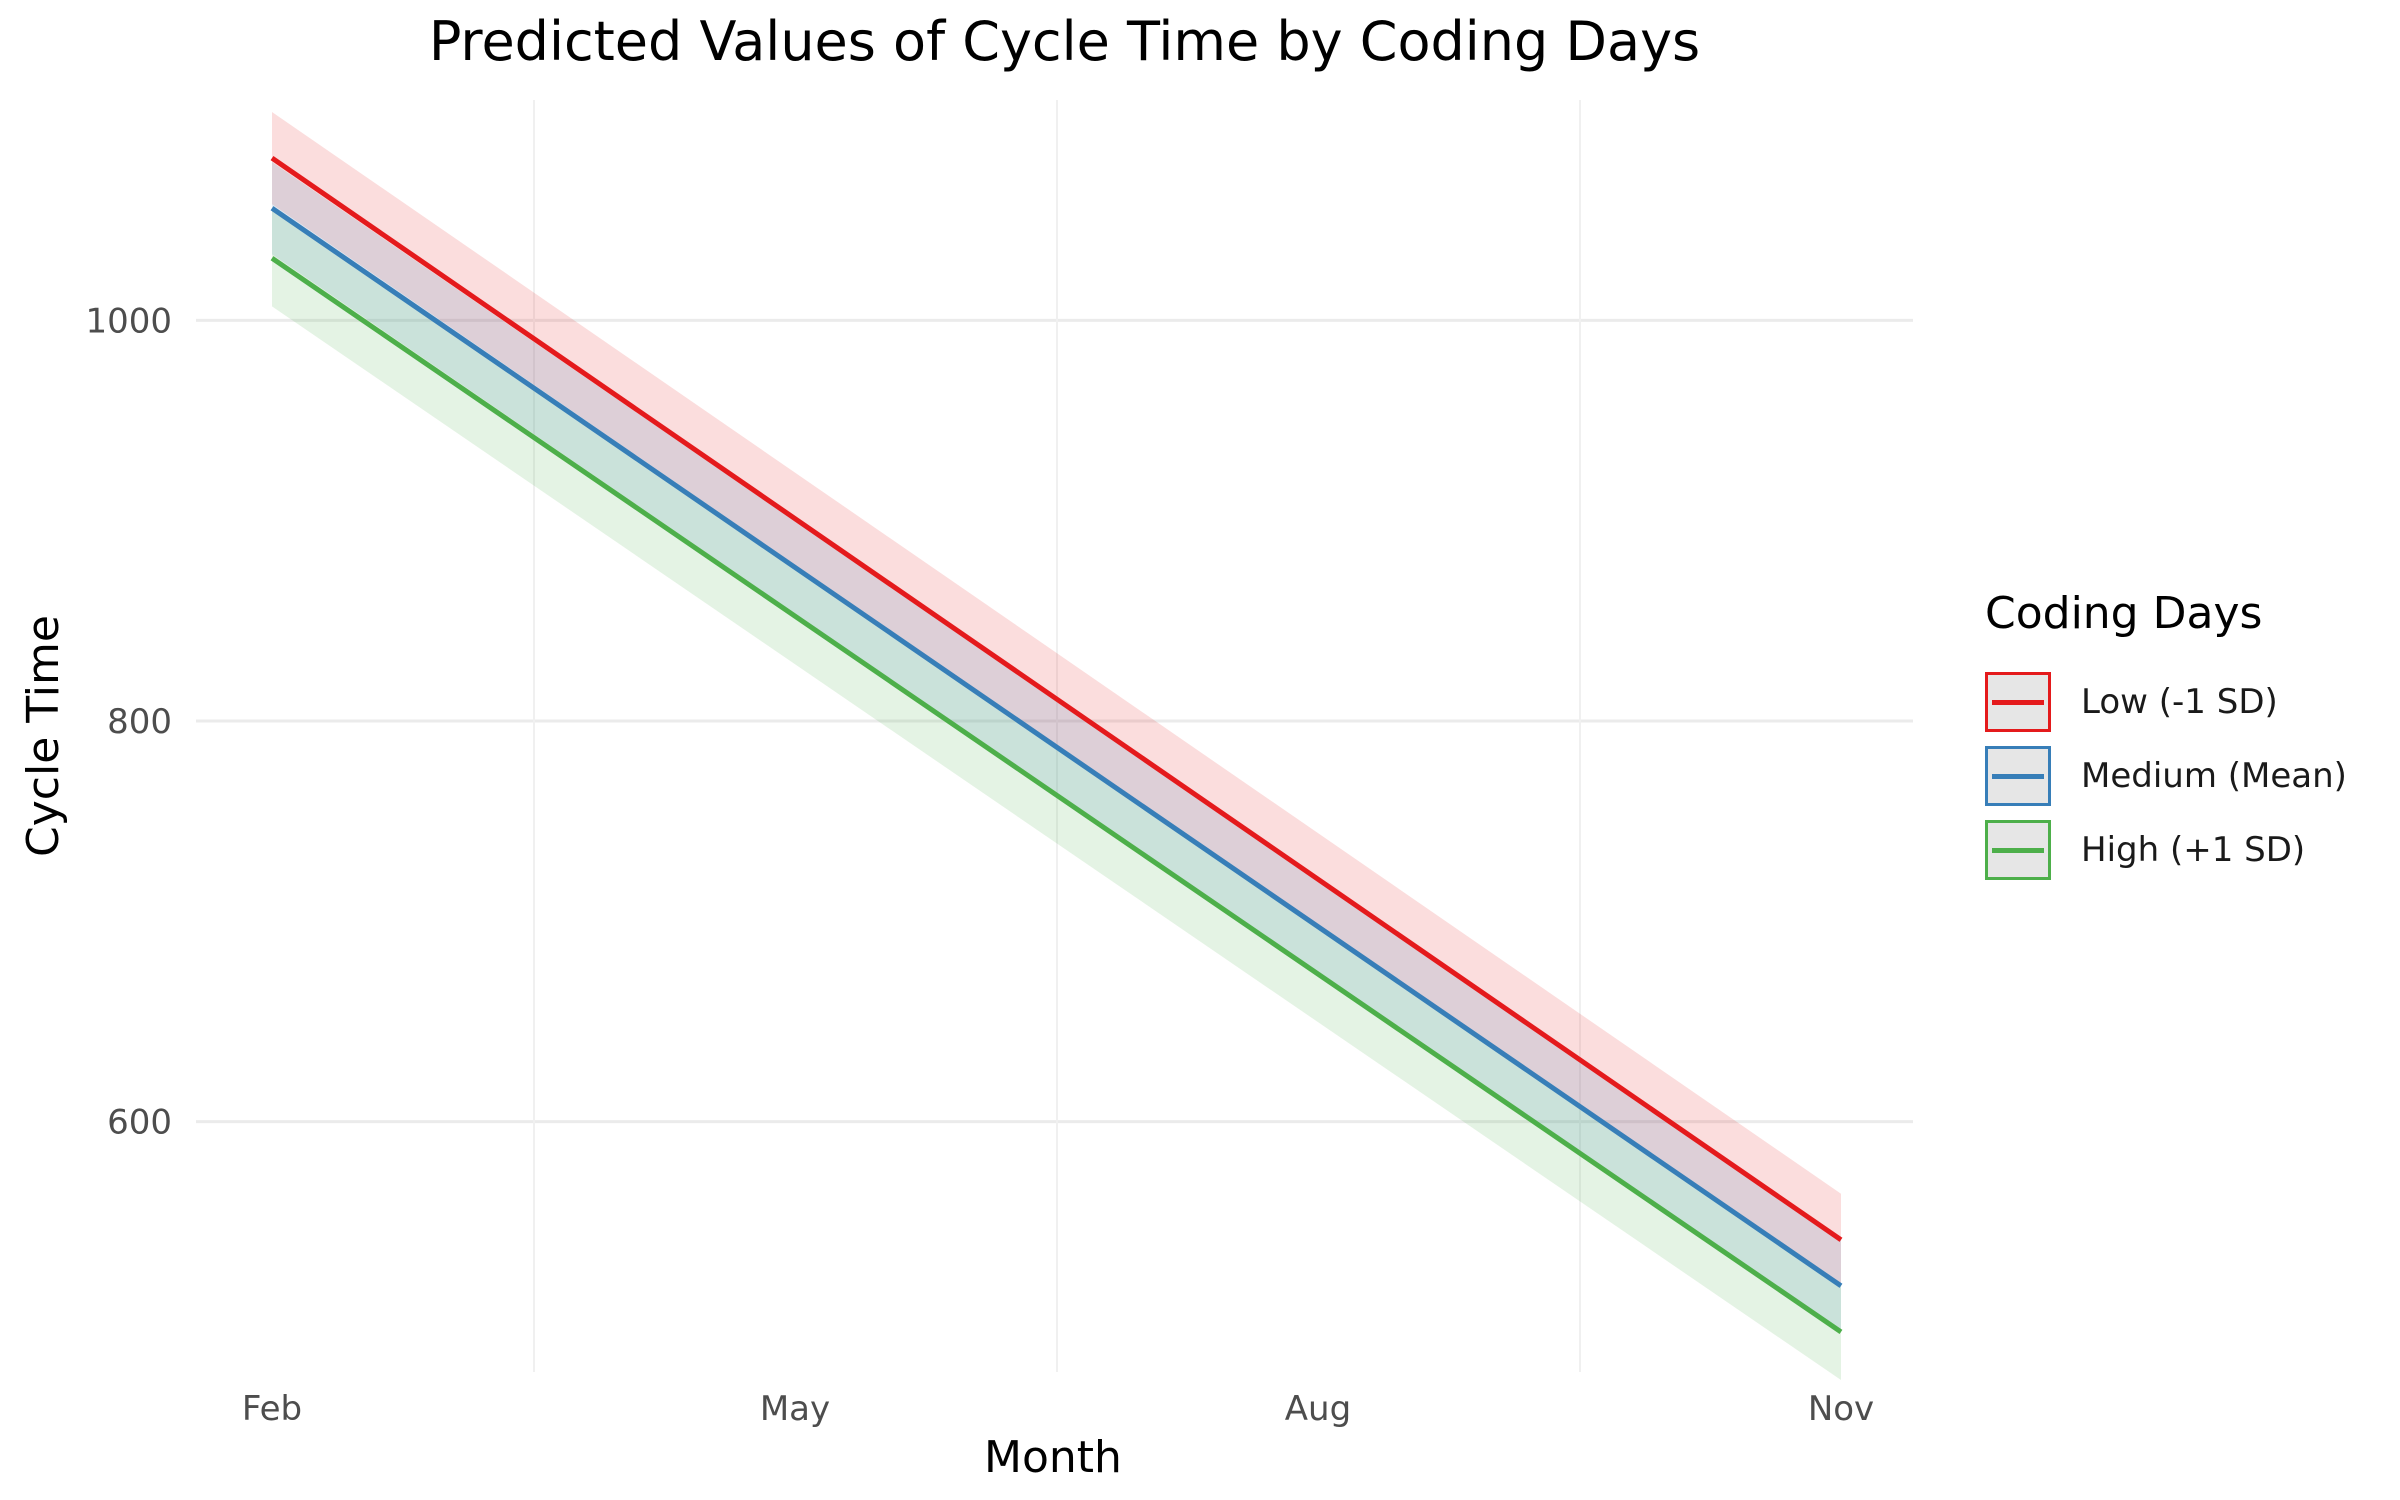 Image resolution: width=2400 pixels, height=1500 pixels. What do you see at coordinates (2018, 850) in the screenshot?
I see `legend-key-high` at bounding box center [2018, 850].